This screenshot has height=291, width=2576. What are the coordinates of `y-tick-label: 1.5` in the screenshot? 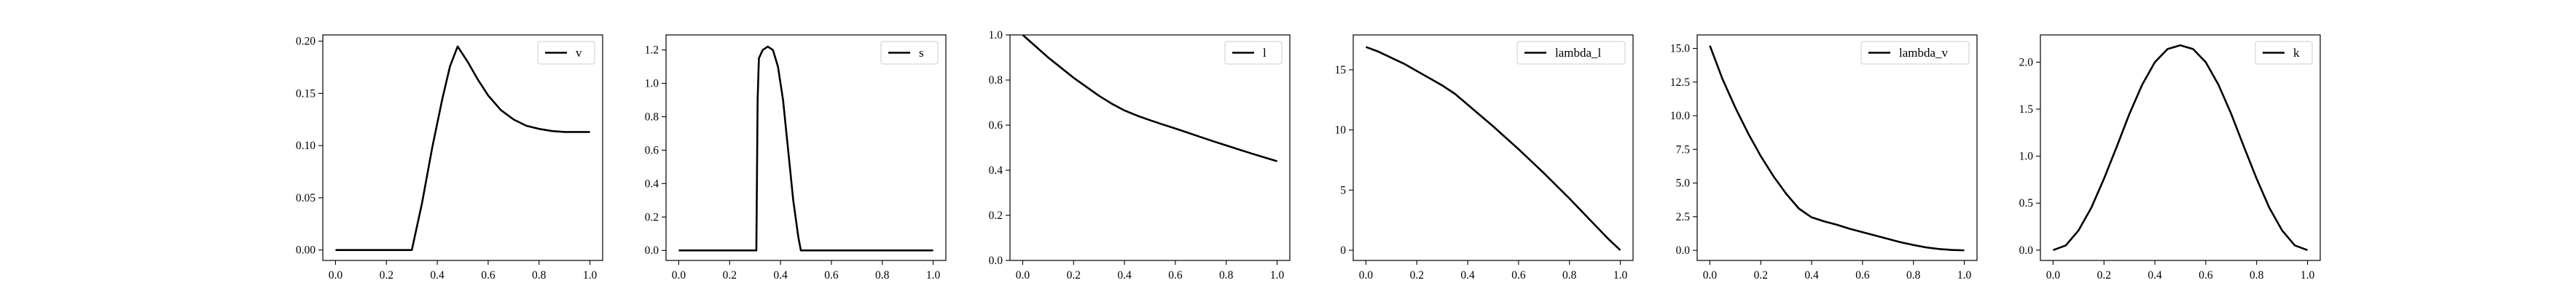 It's located at (2026, 110).